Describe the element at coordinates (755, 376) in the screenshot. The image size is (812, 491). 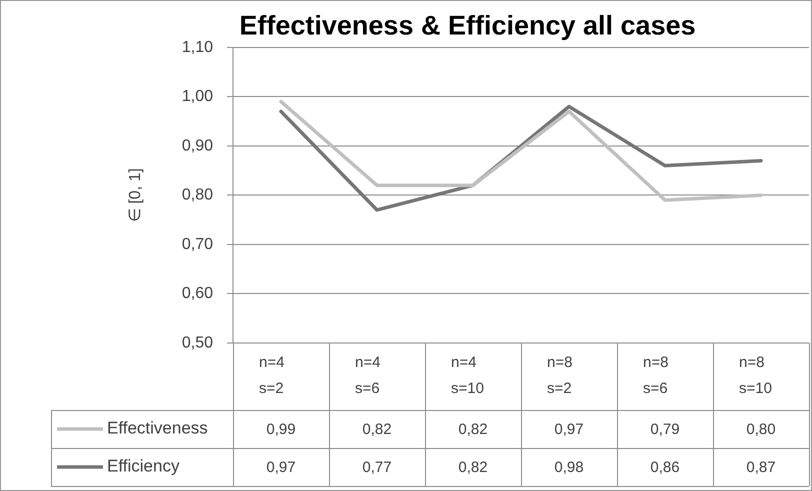
I see `x-tick-label: n=8 s=10` at that location.